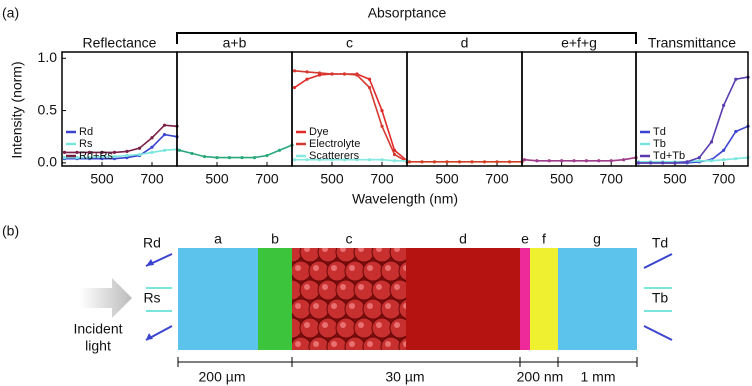  Describe the element at coordinates (275, 239) in the screenshot. I see `layer-label: b` at that location.